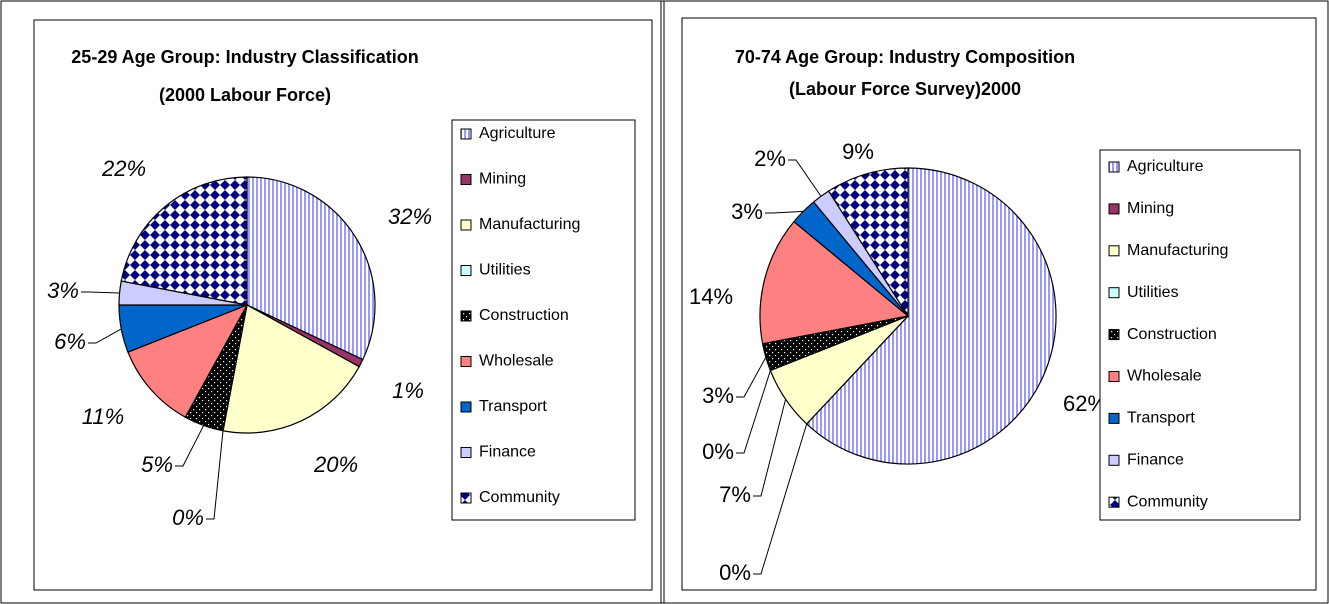 The width and height of the screenshot is (1329, 604). What do you see at coordinates (905, 57) in the screenshot?
I see `chart-title: 70-74 Age Group: Industry Composition` at bounding box center [905, 57].